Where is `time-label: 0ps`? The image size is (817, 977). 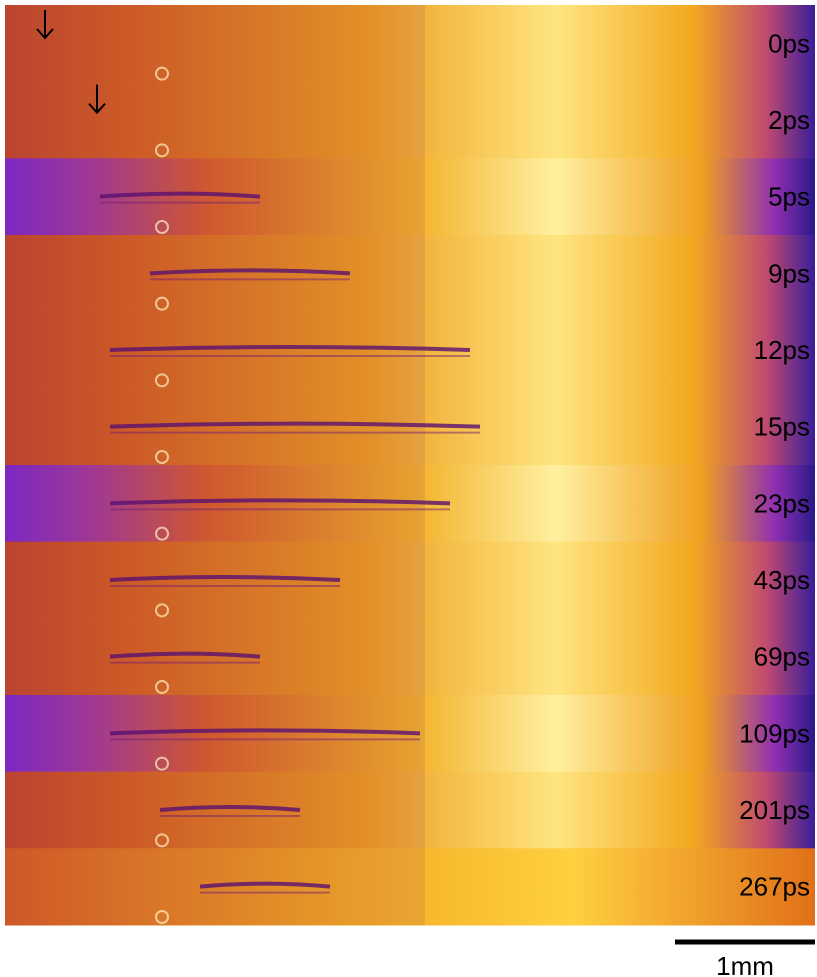 time-label: 0ps is located at coordinates (789, 43).